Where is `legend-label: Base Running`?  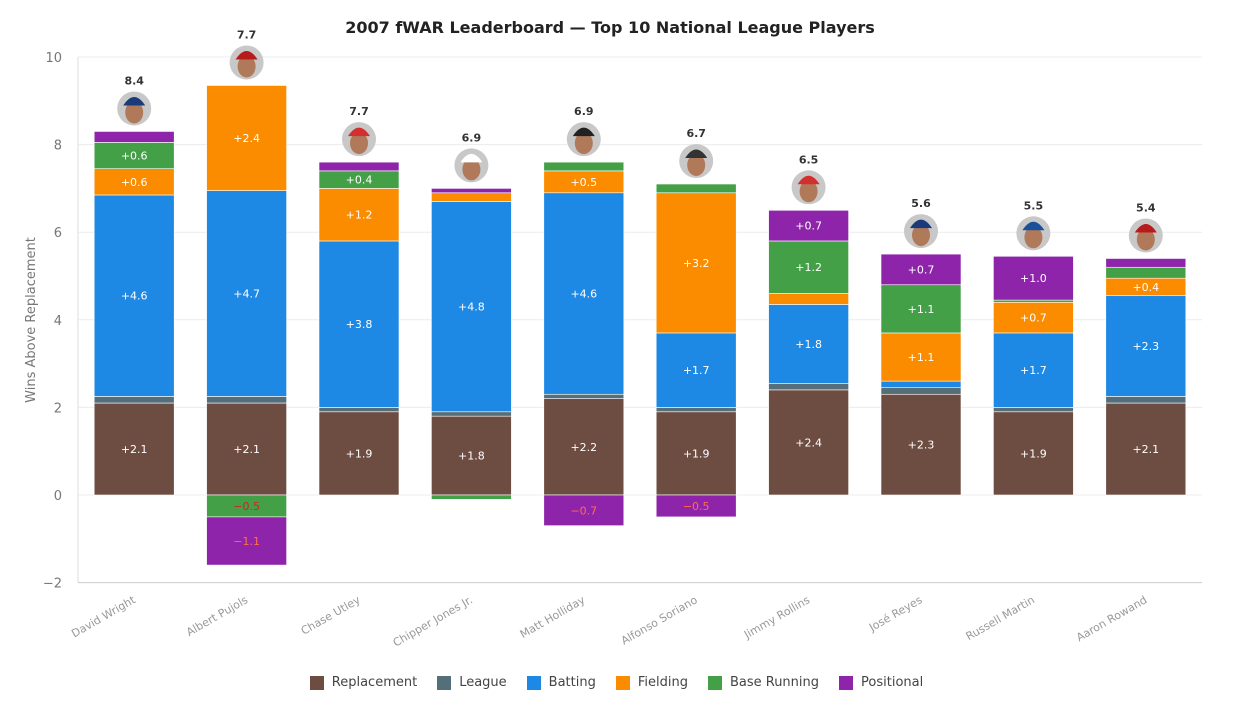 legend-label: Base Running is located at coordinates (774, 682).